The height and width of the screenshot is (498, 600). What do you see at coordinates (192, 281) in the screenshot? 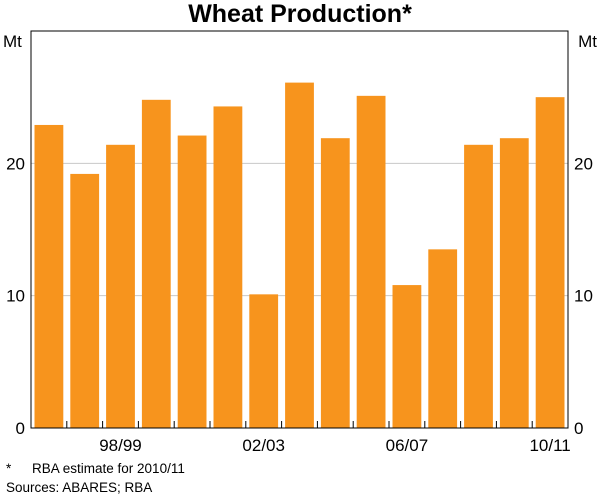
I see `bar-00/01` at bounding box center [192, 281].